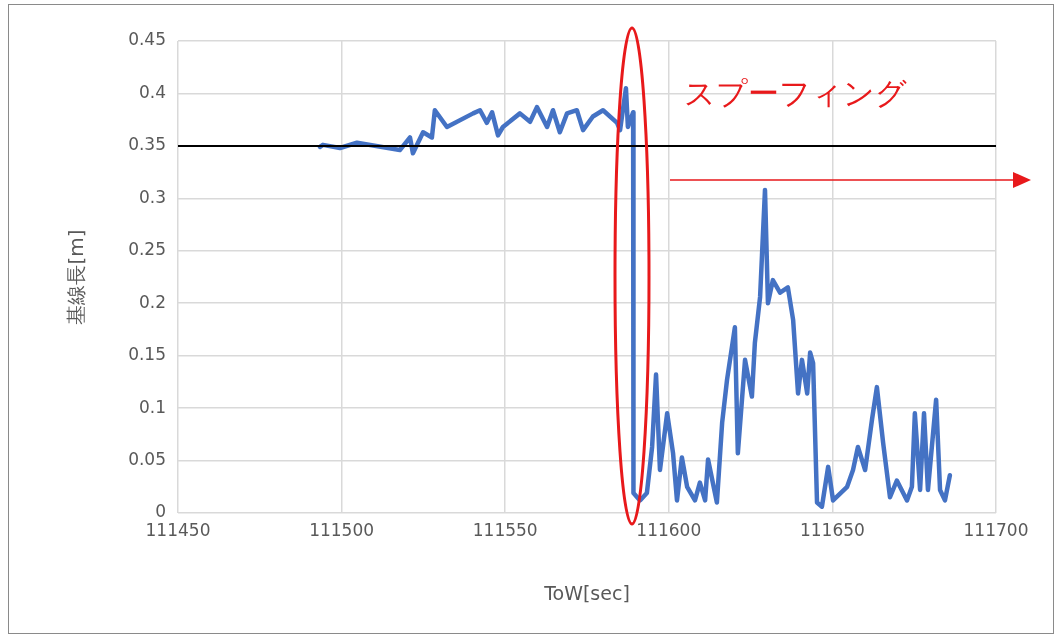 The height and width of the screenshot is (640, 1064). Describe the element at coordinates (505, 529) in the screenshot. I see `x-tick-label: 111550` at that location.